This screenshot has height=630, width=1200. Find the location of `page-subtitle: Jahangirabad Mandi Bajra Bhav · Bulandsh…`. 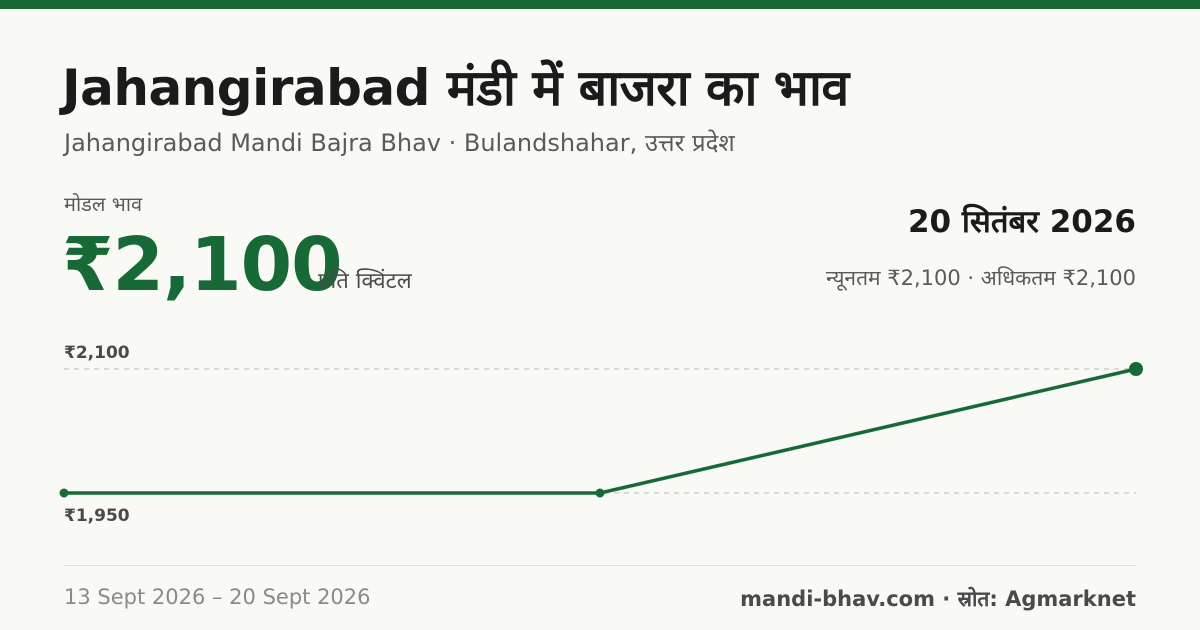

page-subtitle: Jahangirabad Mandi Bajra Bhav · Bulandsh… is located at coordinates (399, 143).